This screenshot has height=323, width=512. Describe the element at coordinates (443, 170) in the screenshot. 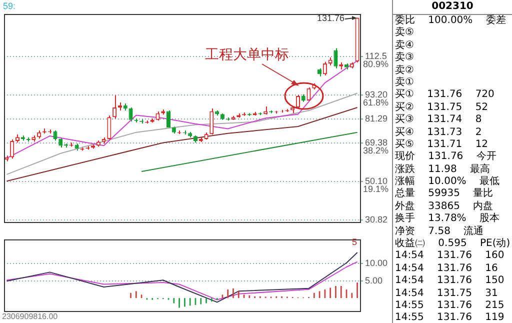

I see `text: 涨跌 11.98 最高` at that location.